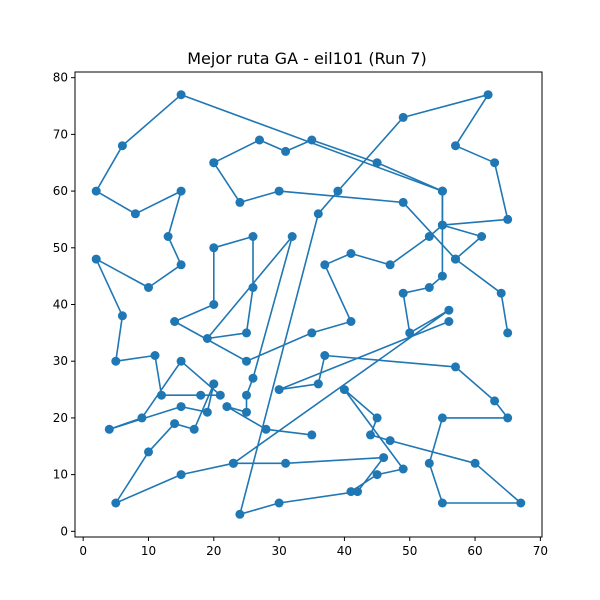  Describe the element at coordinates (60, 78) in the screenshot. I see `y-tick-label: 80` at that location.